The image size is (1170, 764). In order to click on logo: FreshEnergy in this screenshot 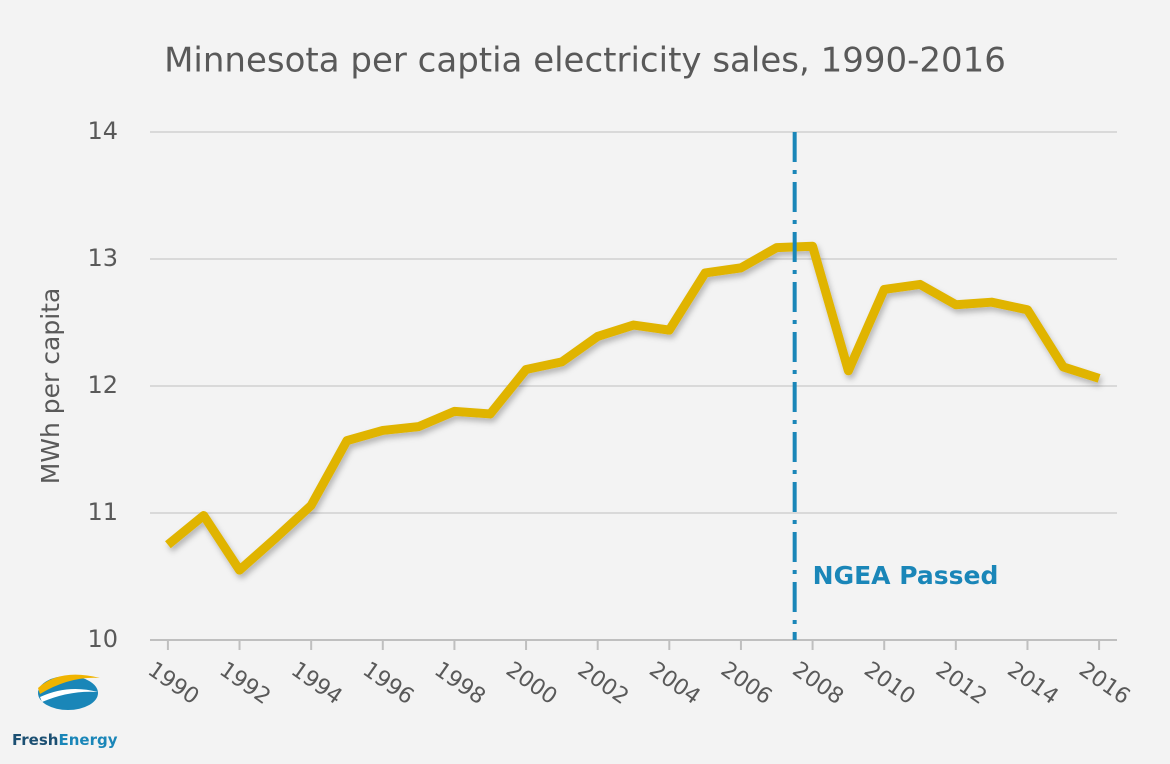, I will do `click(65, 711)`.